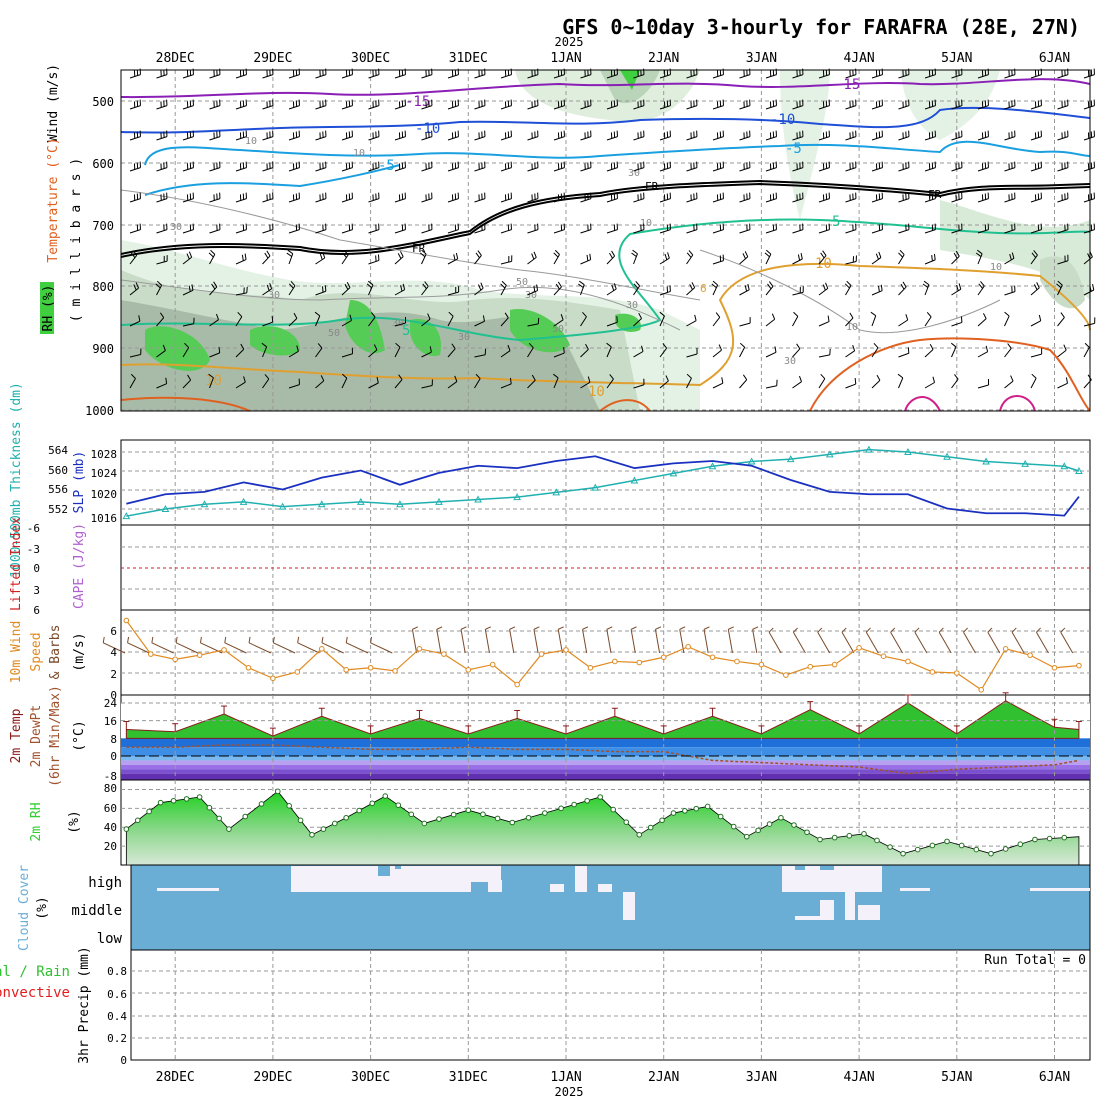 The image size is (1100, 1100). I want to click on top-date-label: 1JAN, so click(565, 58).